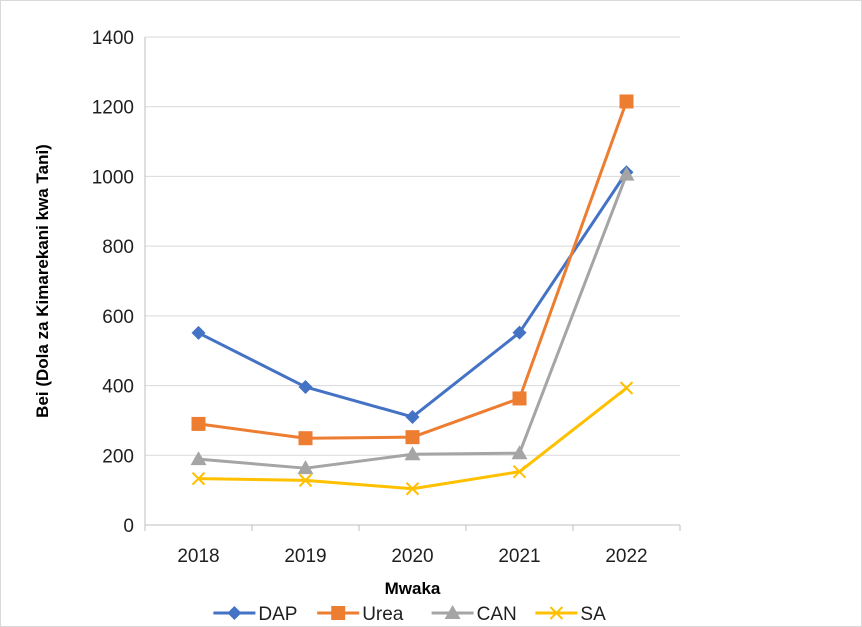 This screenshot has height=627, width=862. Describe the element at coordinates (113, 108) in the screenshot. I see `y-tick-label-6: 1200` at that location.